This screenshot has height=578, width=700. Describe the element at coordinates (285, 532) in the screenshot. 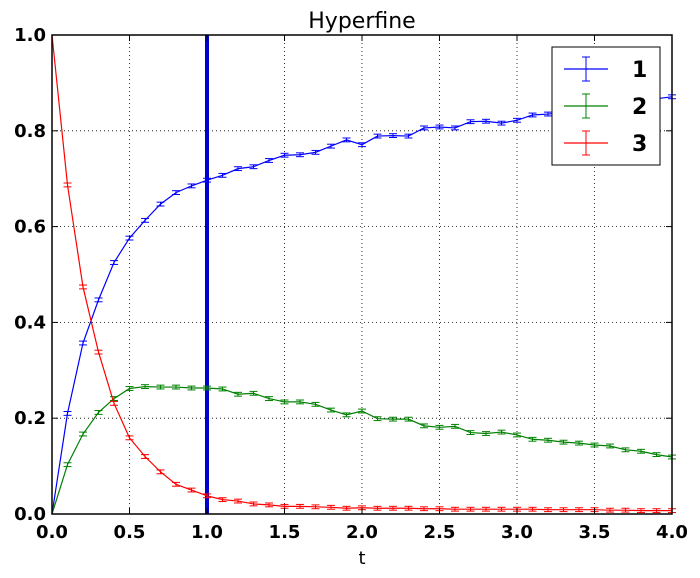

I see `x-tick-label: 1.5` at that location.